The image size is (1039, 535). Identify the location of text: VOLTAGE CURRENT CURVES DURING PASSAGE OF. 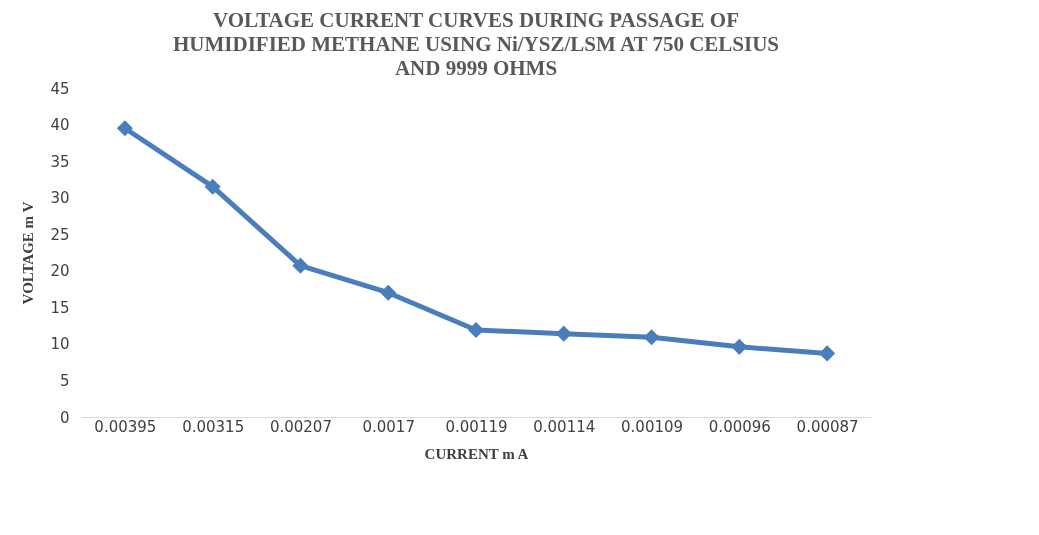
(476, 20).